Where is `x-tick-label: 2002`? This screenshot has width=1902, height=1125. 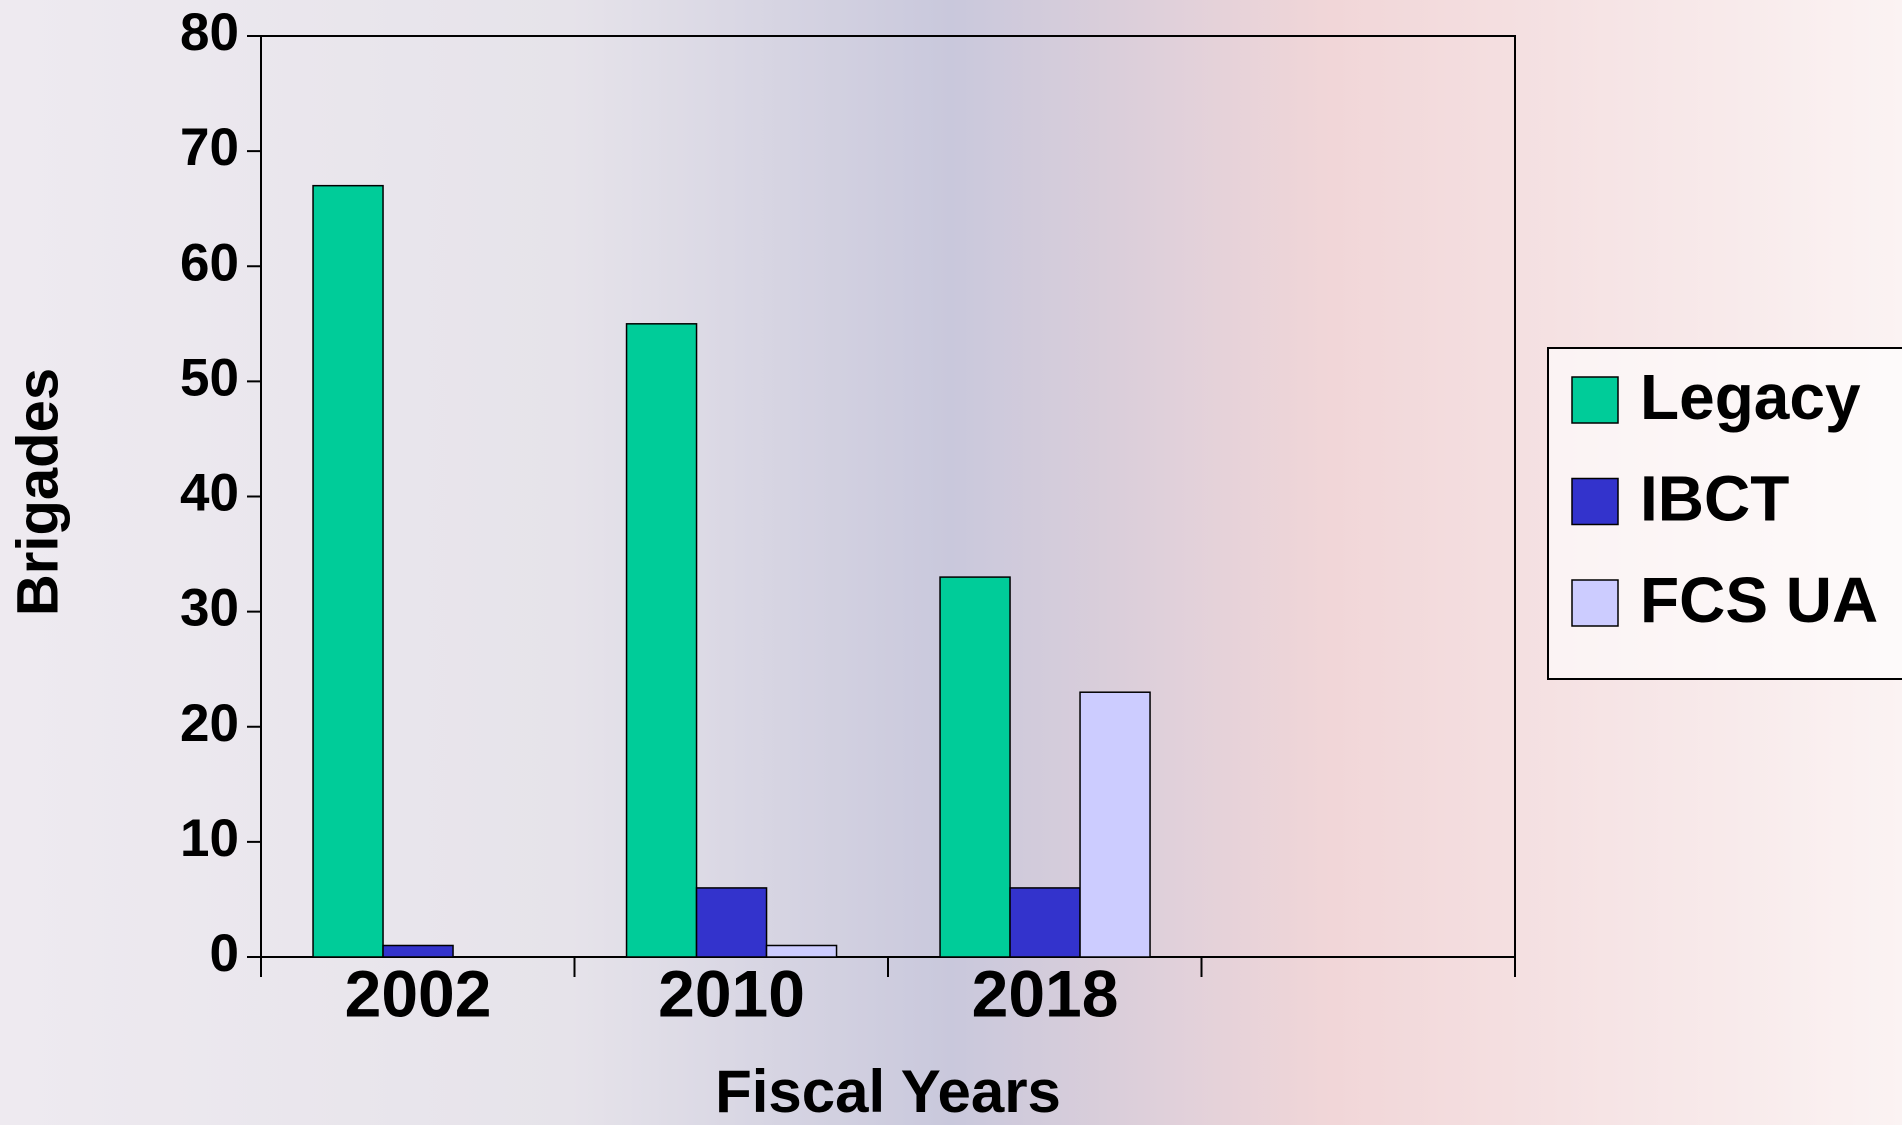
x-tick-label: 2002 is located at coordinates (418, 993).